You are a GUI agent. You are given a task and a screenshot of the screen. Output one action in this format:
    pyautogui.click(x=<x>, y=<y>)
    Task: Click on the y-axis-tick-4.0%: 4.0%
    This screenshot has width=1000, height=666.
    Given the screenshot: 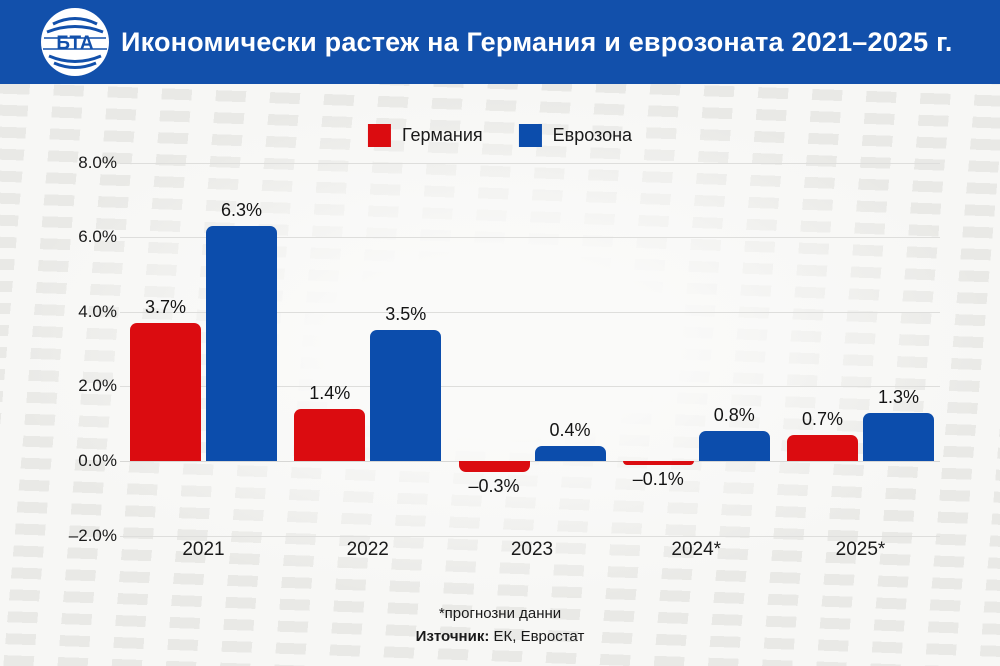 What is the action you would take?
    pyautogui.click(x=97, y=311)
    